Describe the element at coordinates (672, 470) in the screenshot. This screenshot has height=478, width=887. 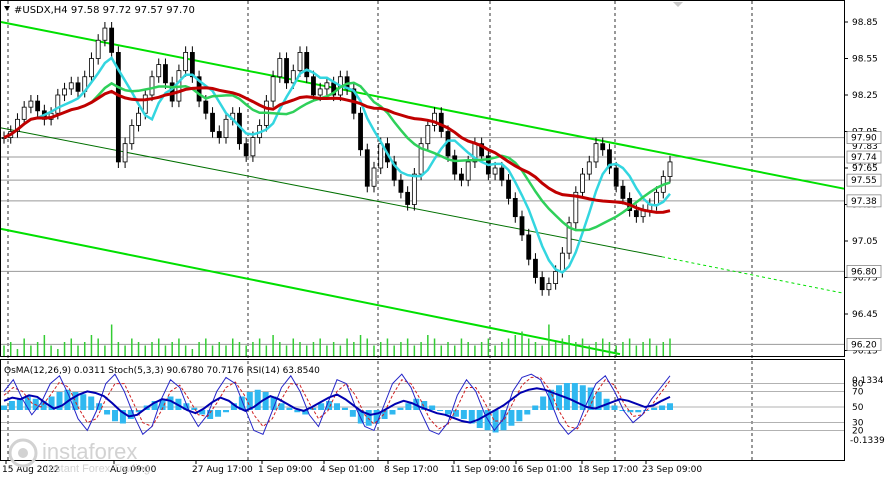
I see `time-tick-label: 23 Sep 09:00` at that location.